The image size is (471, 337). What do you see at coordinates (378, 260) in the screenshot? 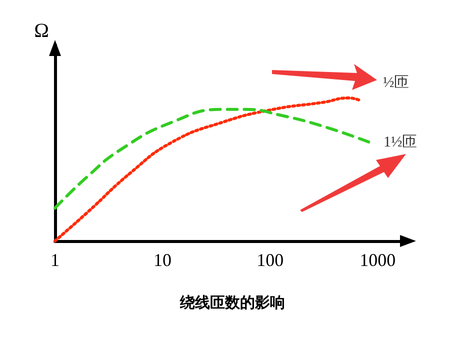
I see `x-tick-label: 1000` at bounding box center [378, 260].